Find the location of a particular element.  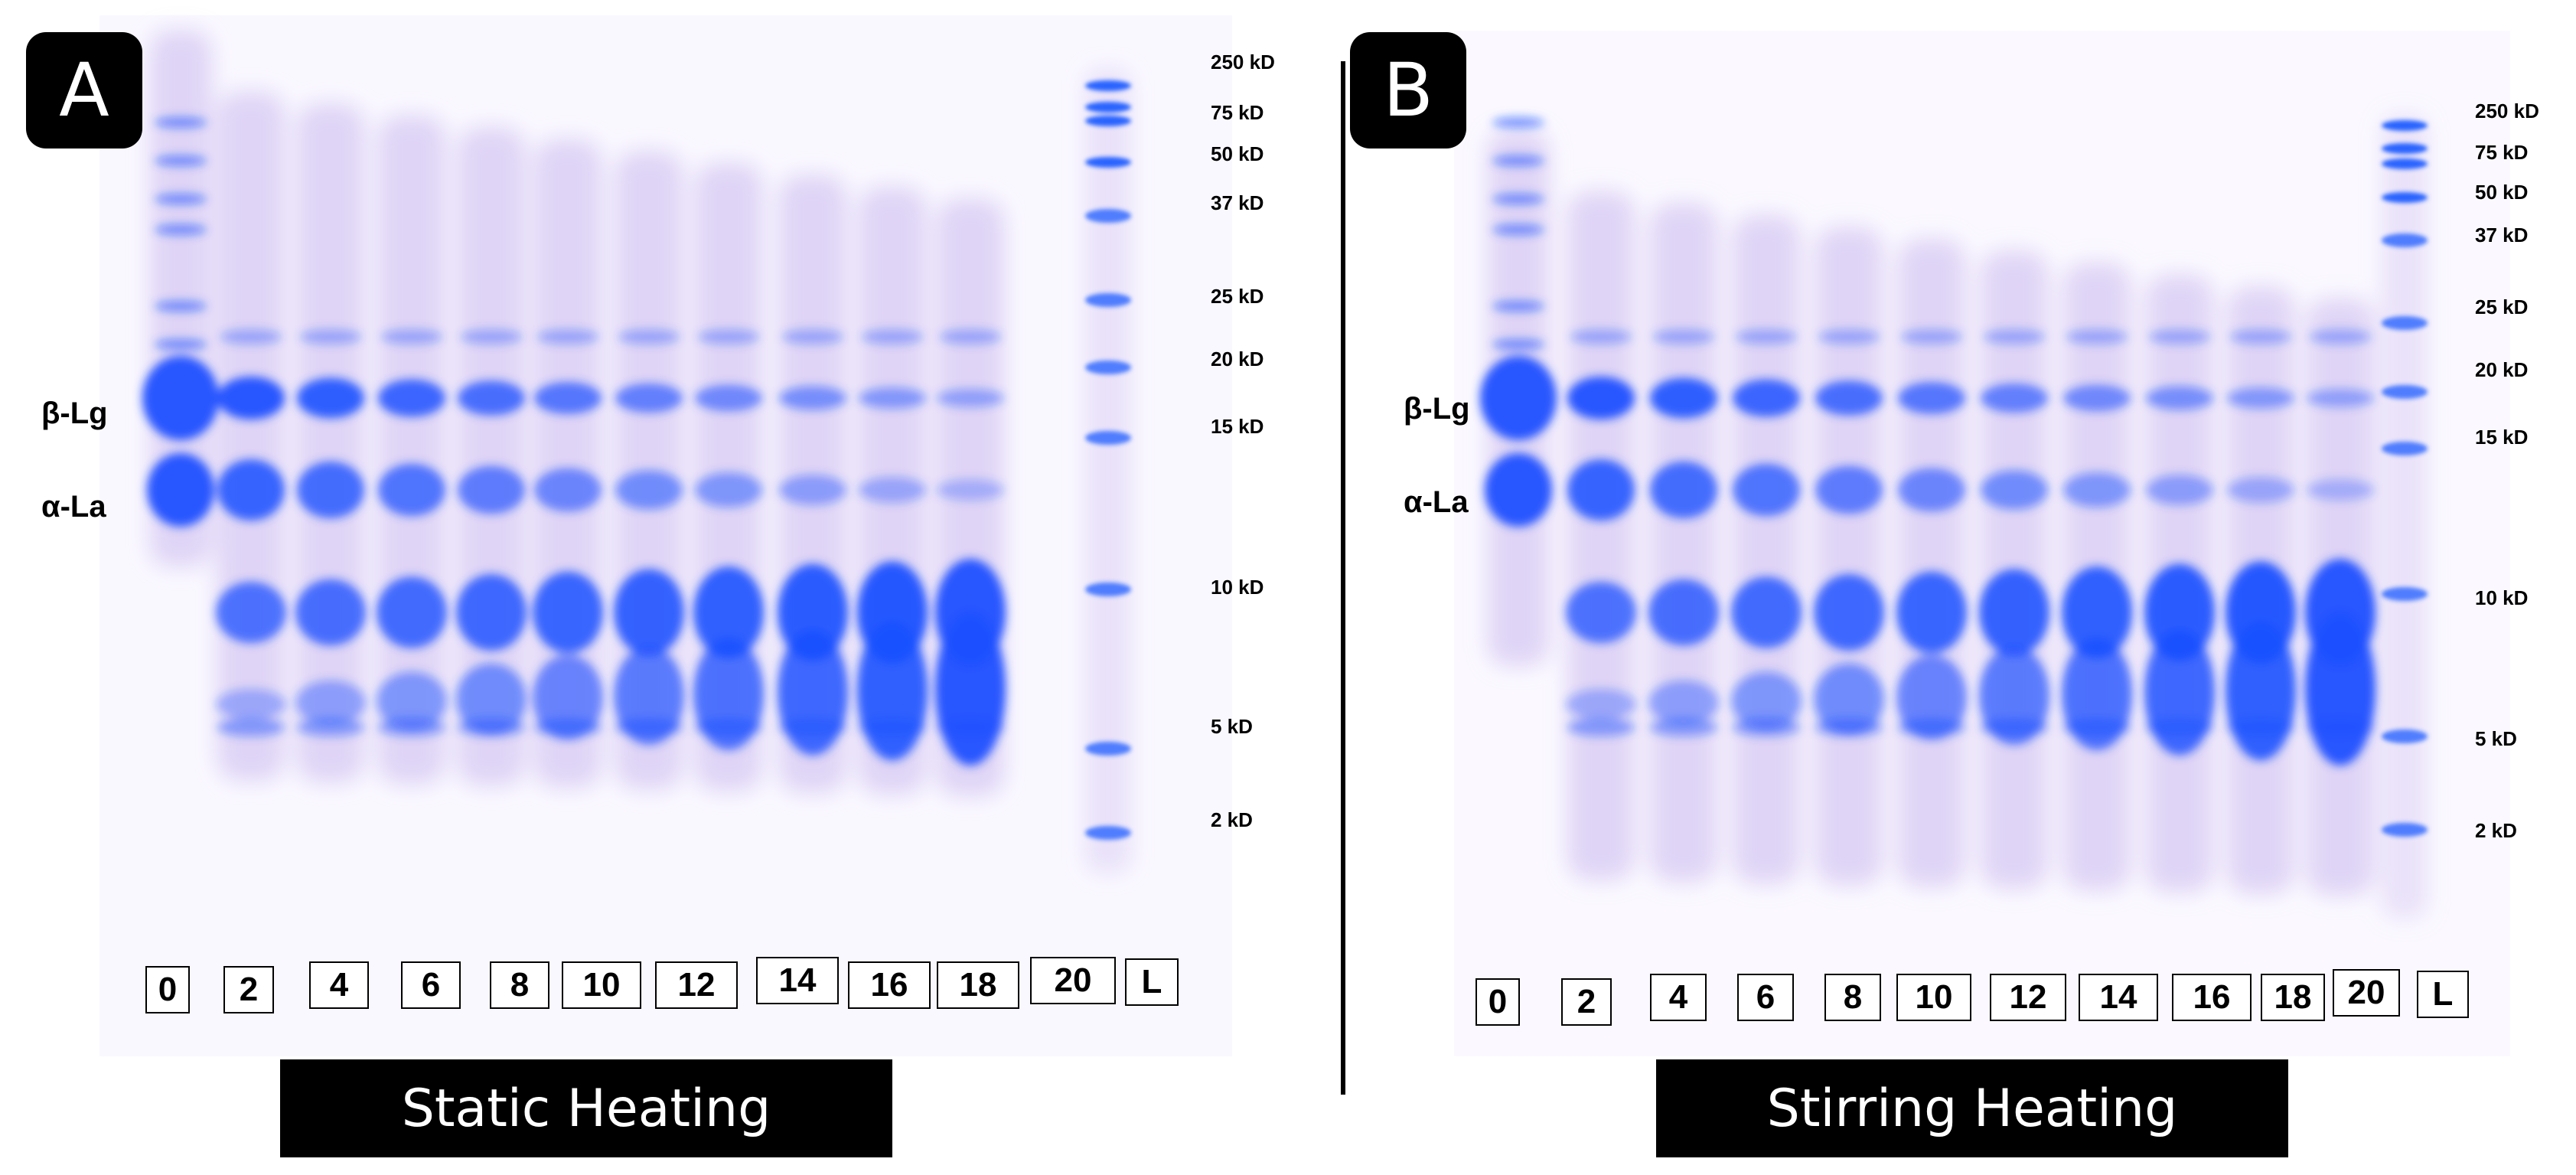

lane-label: 16 is located at coordinates (889, 985).